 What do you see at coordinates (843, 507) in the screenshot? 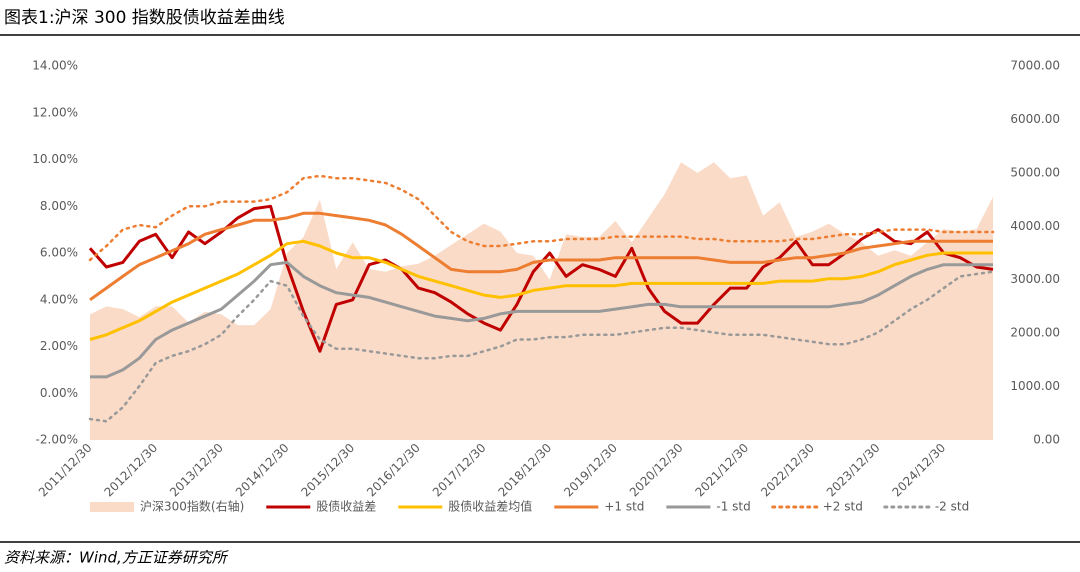
I see `legend-label: +2 std` at bounding box center [843, 507].